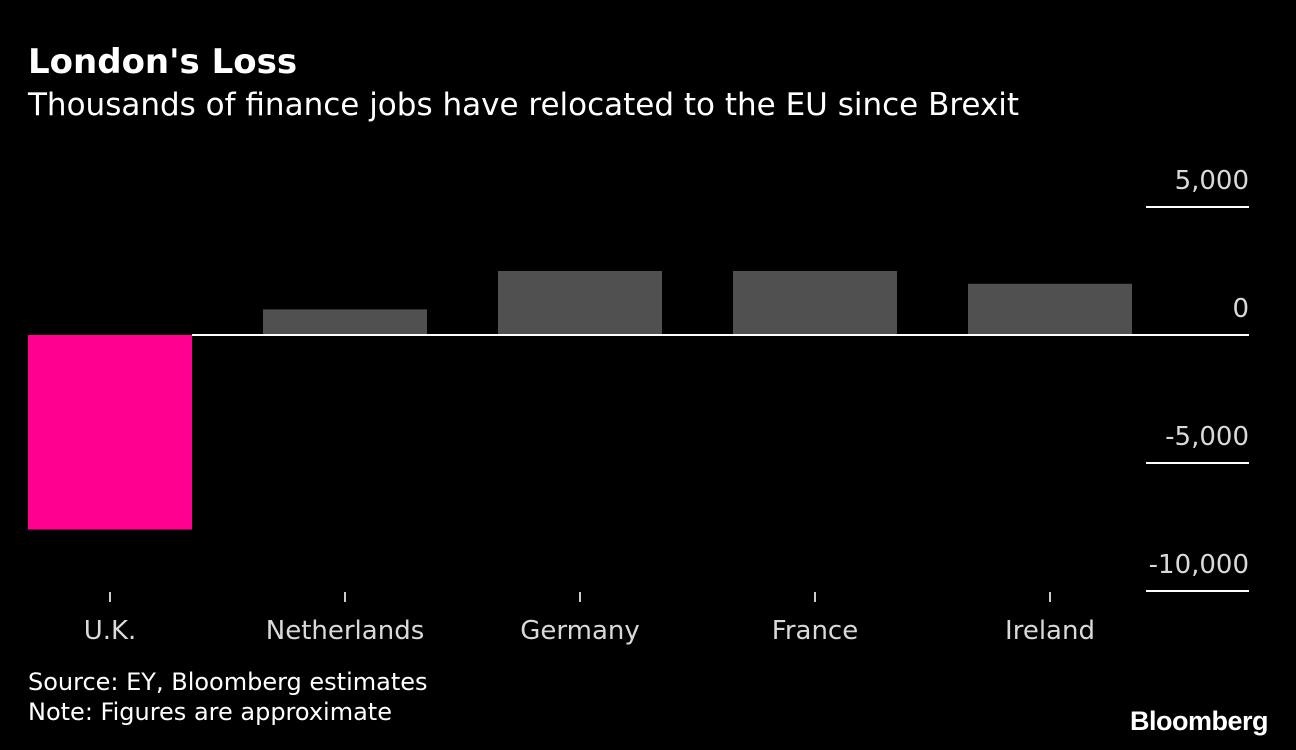 The width and height of the screenshot is (1296, 750). I want to click on bar-france, so click(815, 303).